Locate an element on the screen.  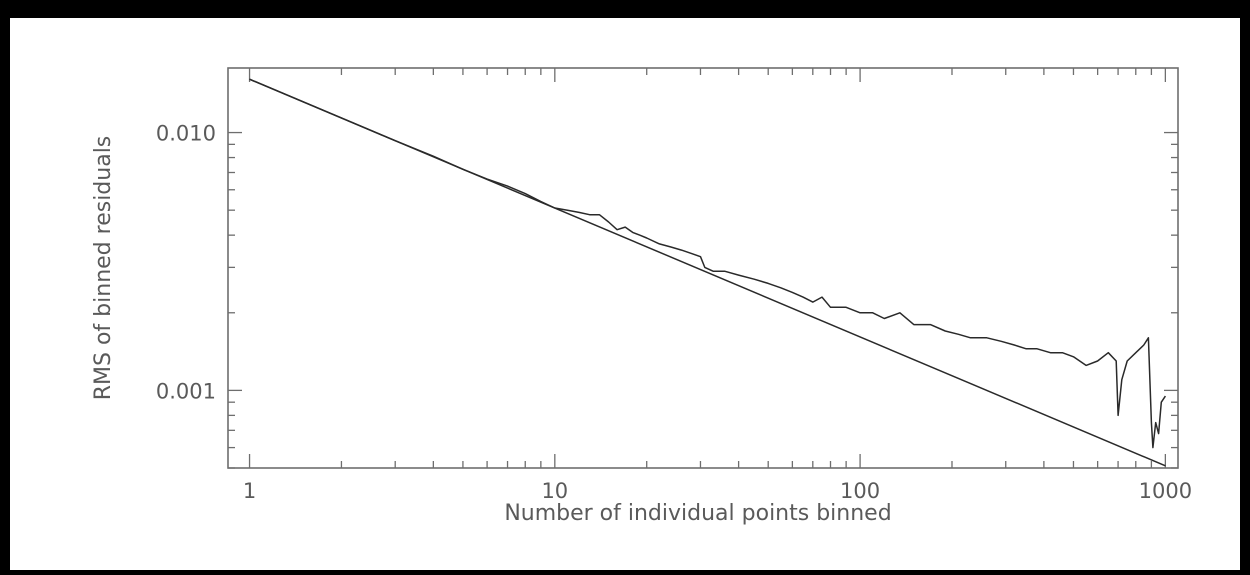
x-tick-label: 100 is located at coordinates (860, 491).